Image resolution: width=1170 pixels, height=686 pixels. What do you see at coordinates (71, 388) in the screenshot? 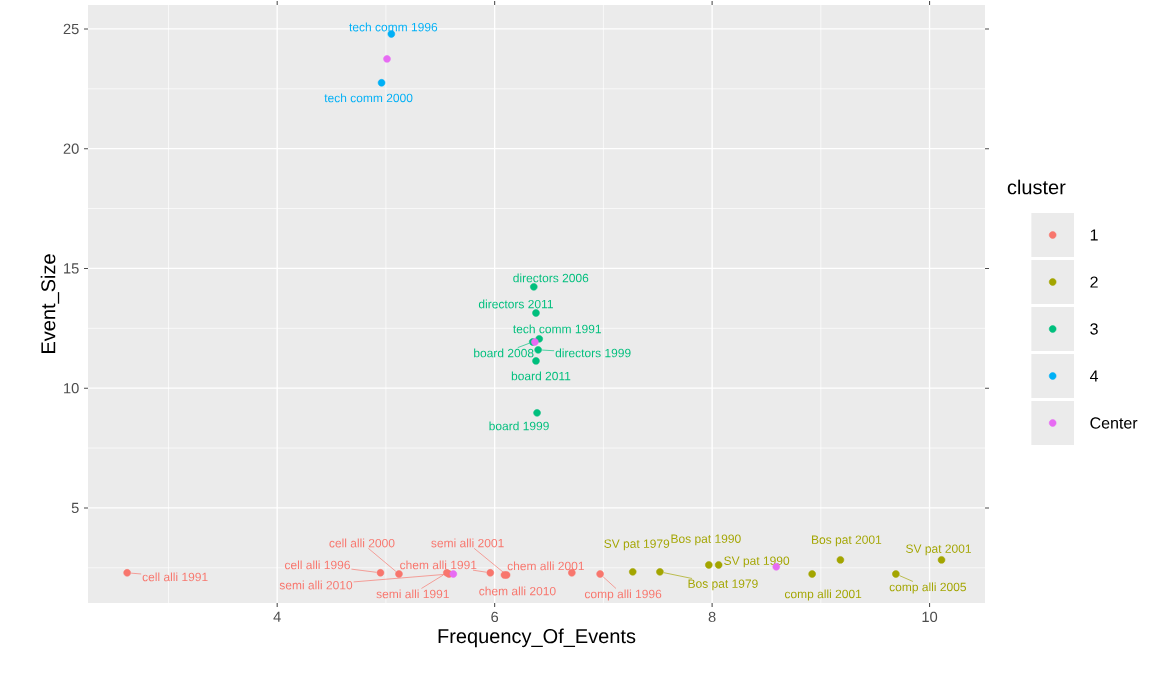
I see `y-tick-label: 10` at bounding box center [71, 388].